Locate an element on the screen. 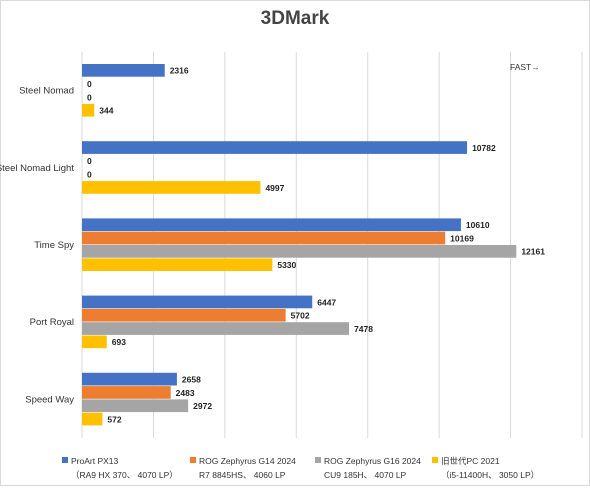 The image size is (590, 491). legend-label: ROG Zephyrus G16 2024 is located at coordinates (372, 461).